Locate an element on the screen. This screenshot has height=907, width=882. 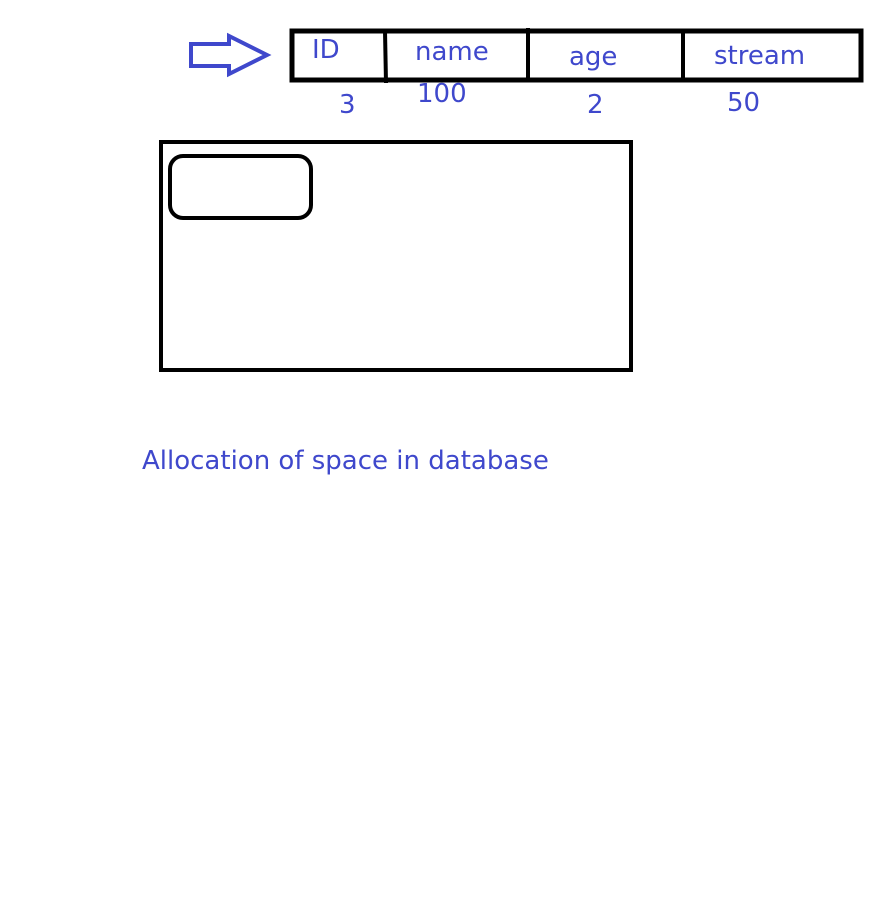
database-space-box is located at coordinates (396, 256).